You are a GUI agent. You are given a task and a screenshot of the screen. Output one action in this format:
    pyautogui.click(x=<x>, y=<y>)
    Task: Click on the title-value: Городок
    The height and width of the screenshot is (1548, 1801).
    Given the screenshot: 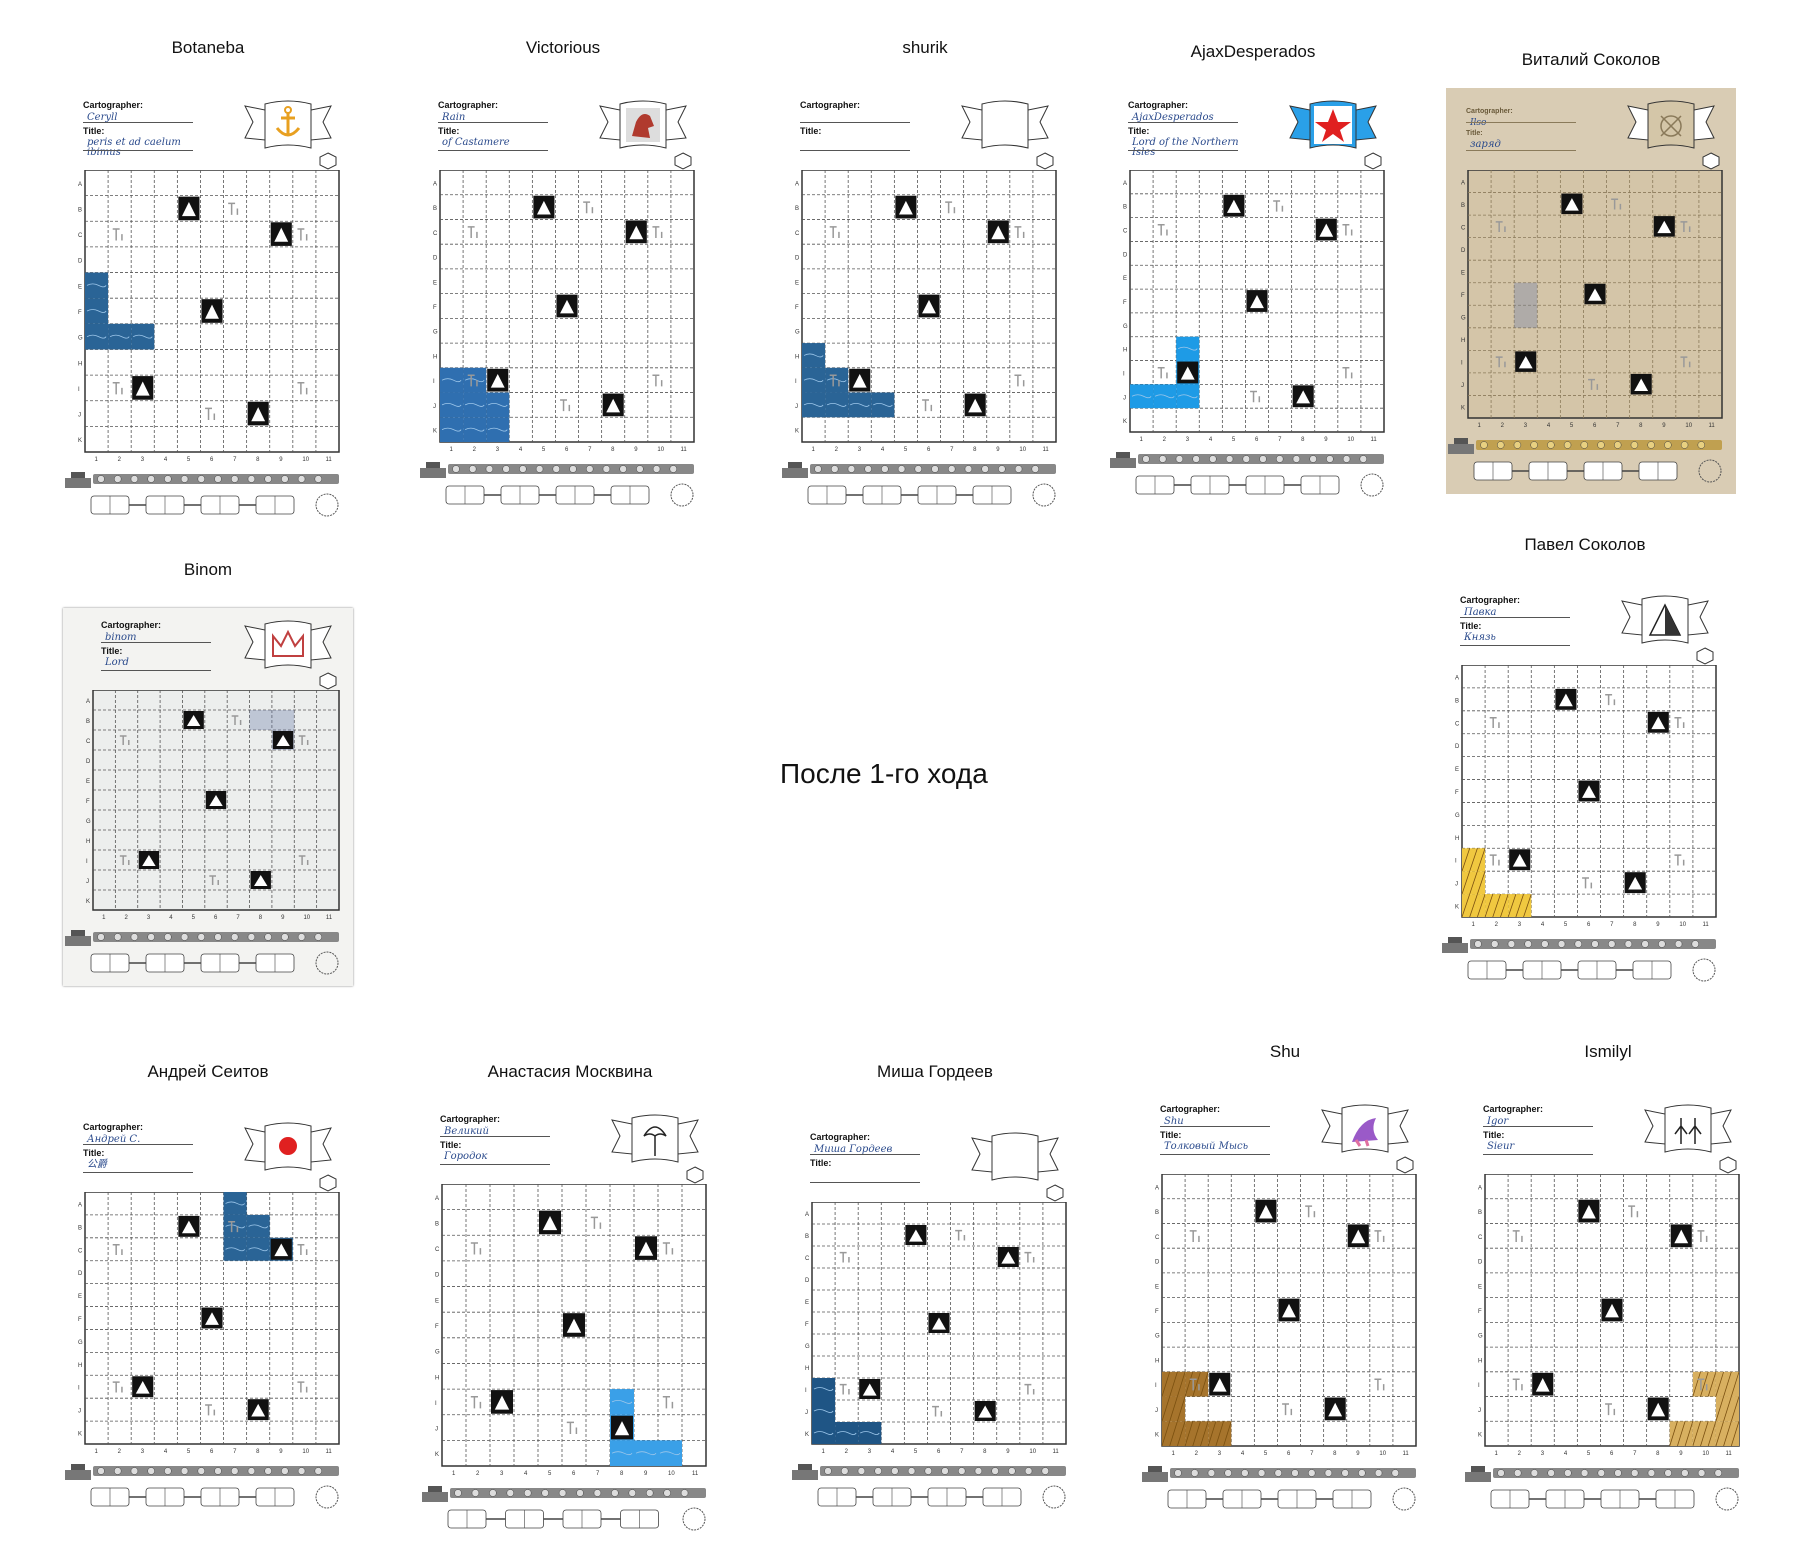 What is the action you would take?
    pyautogui.click(x=466, y=1156)
    